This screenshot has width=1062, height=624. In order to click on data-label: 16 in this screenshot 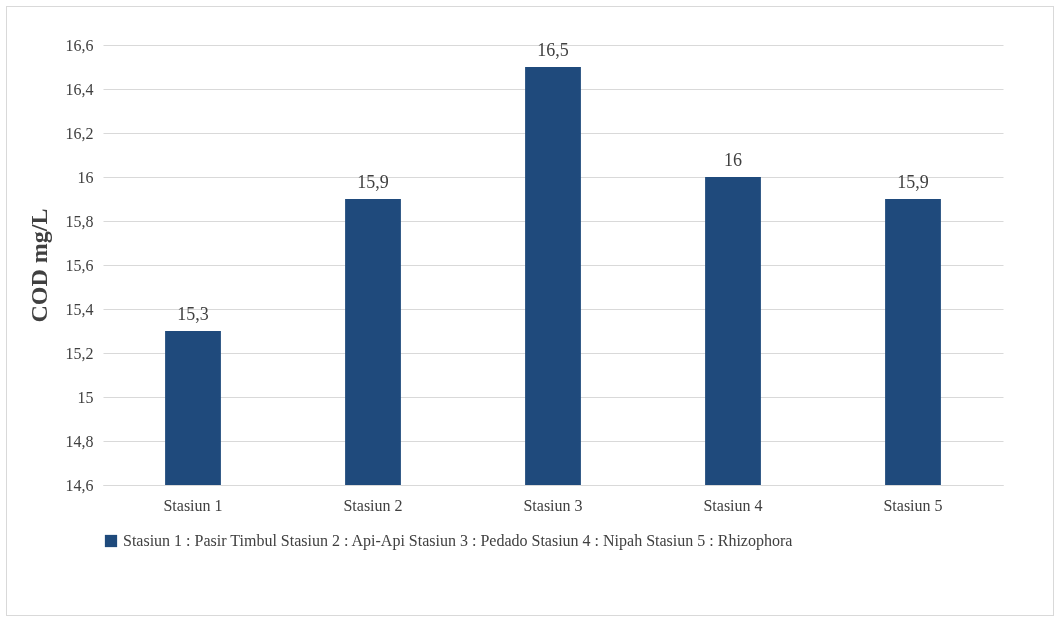, I will do `click(733, 160)`.